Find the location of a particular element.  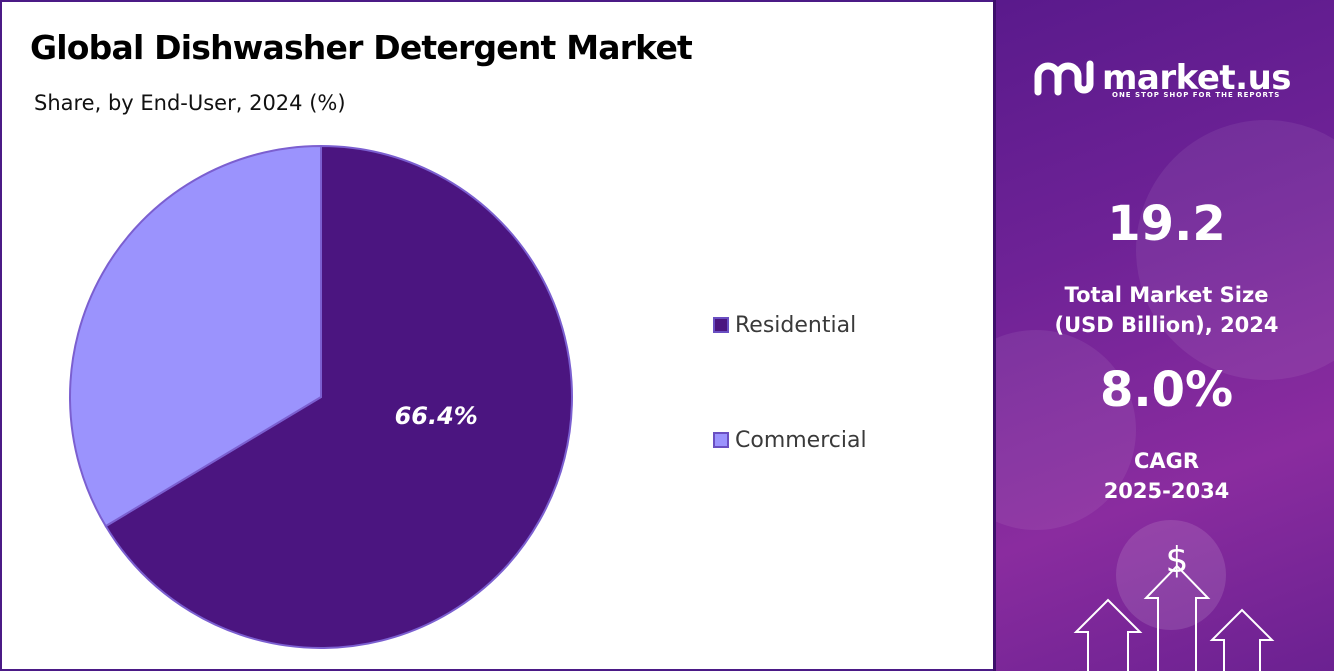

cagr-label-line2: 2025-2034 is located at coordinates (1166, 491).